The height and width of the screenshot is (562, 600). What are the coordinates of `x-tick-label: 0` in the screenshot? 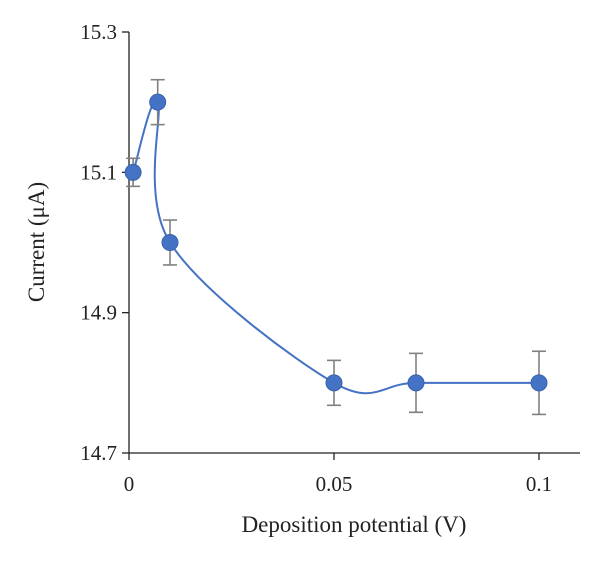 It's located at (129, 484).